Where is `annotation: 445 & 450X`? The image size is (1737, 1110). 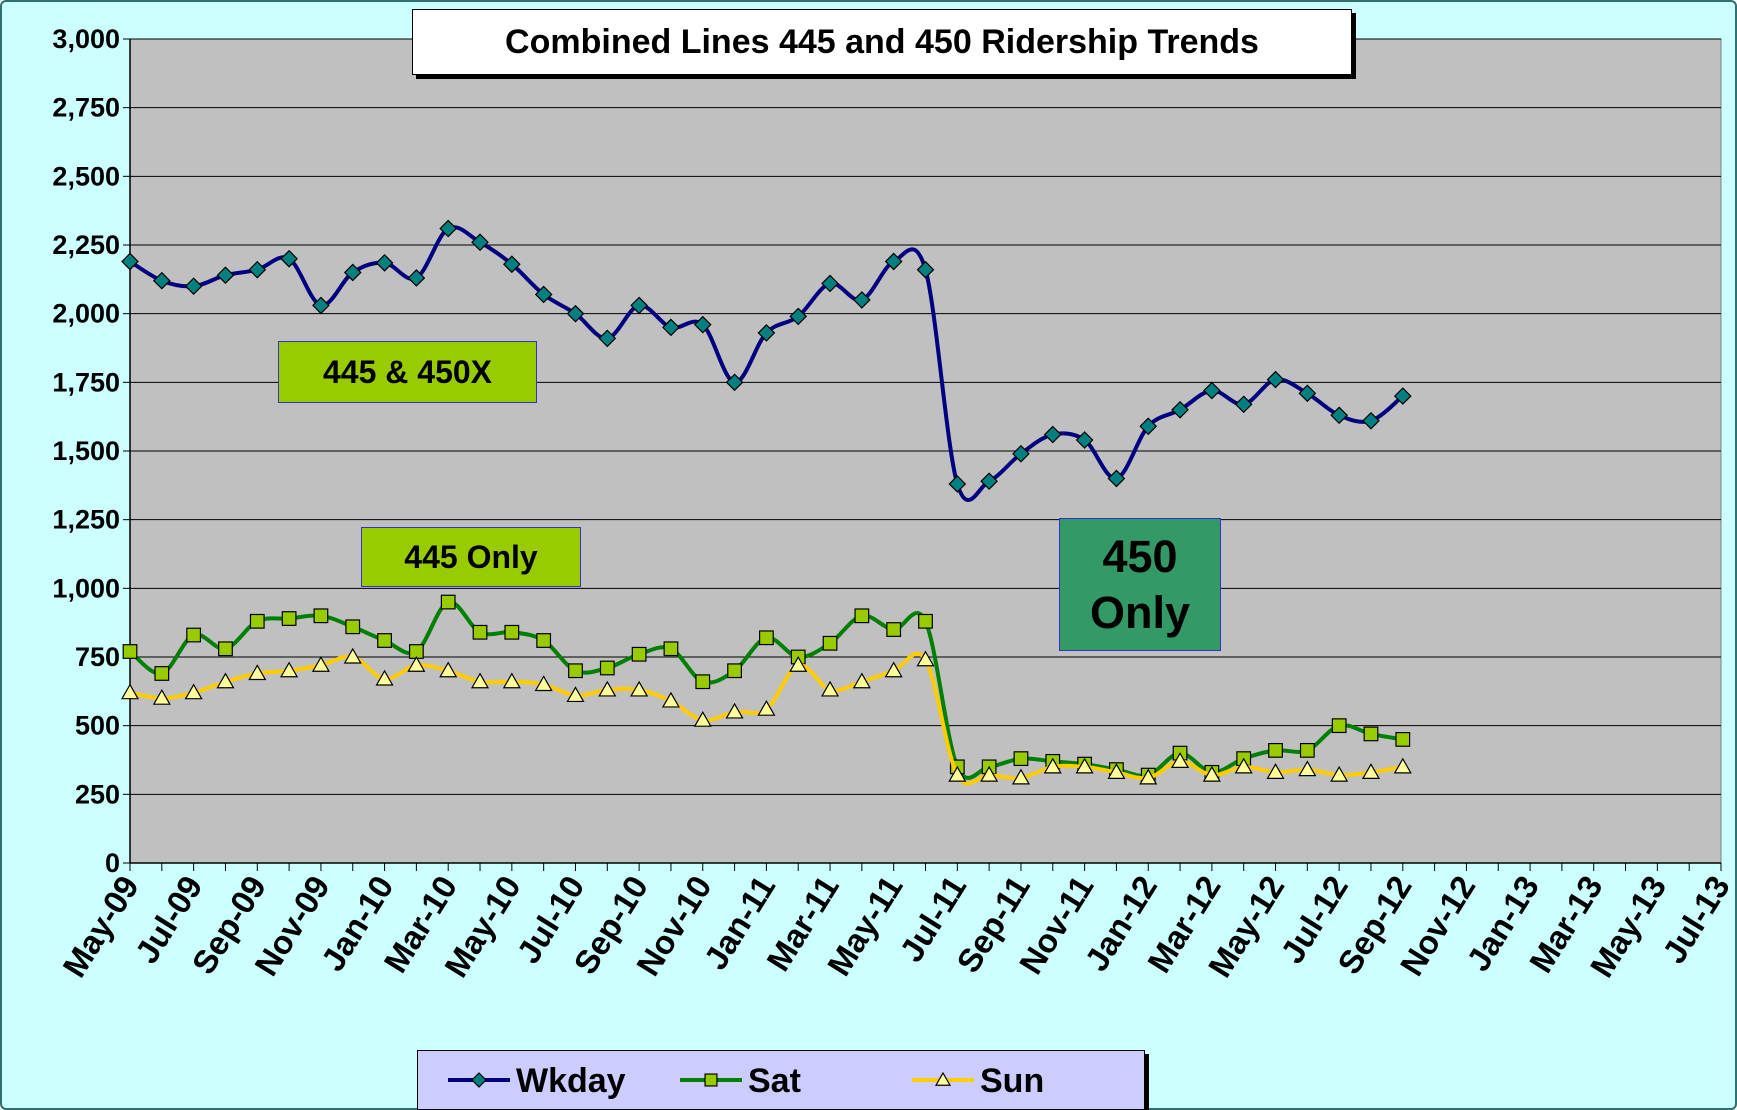 annotation: 445 & 450X is located at coordinates (407, 372).